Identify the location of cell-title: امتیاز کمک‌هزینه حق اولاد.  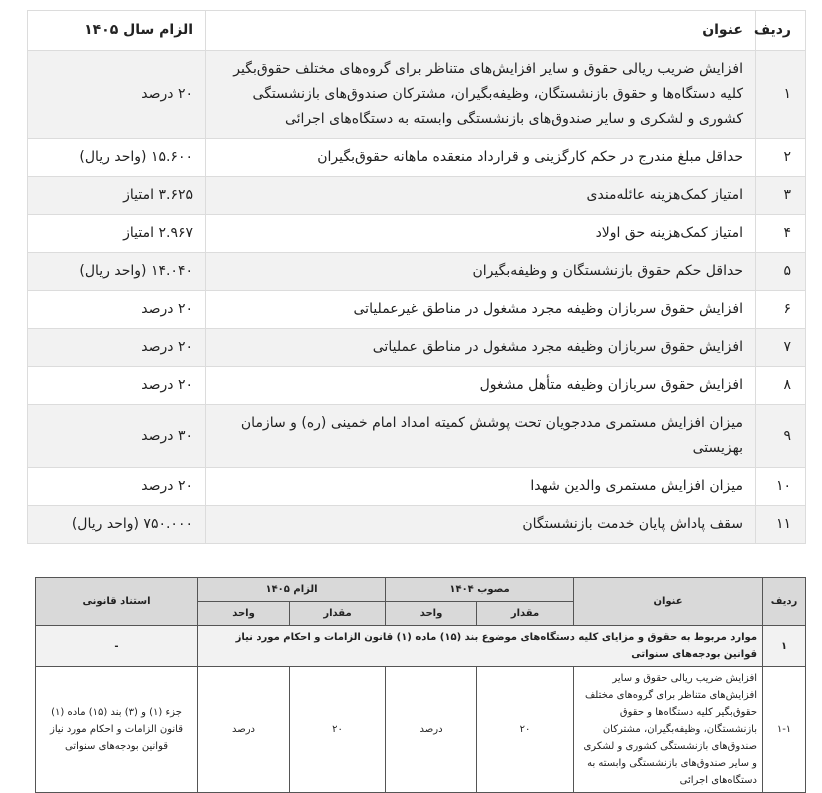
(480, 233).